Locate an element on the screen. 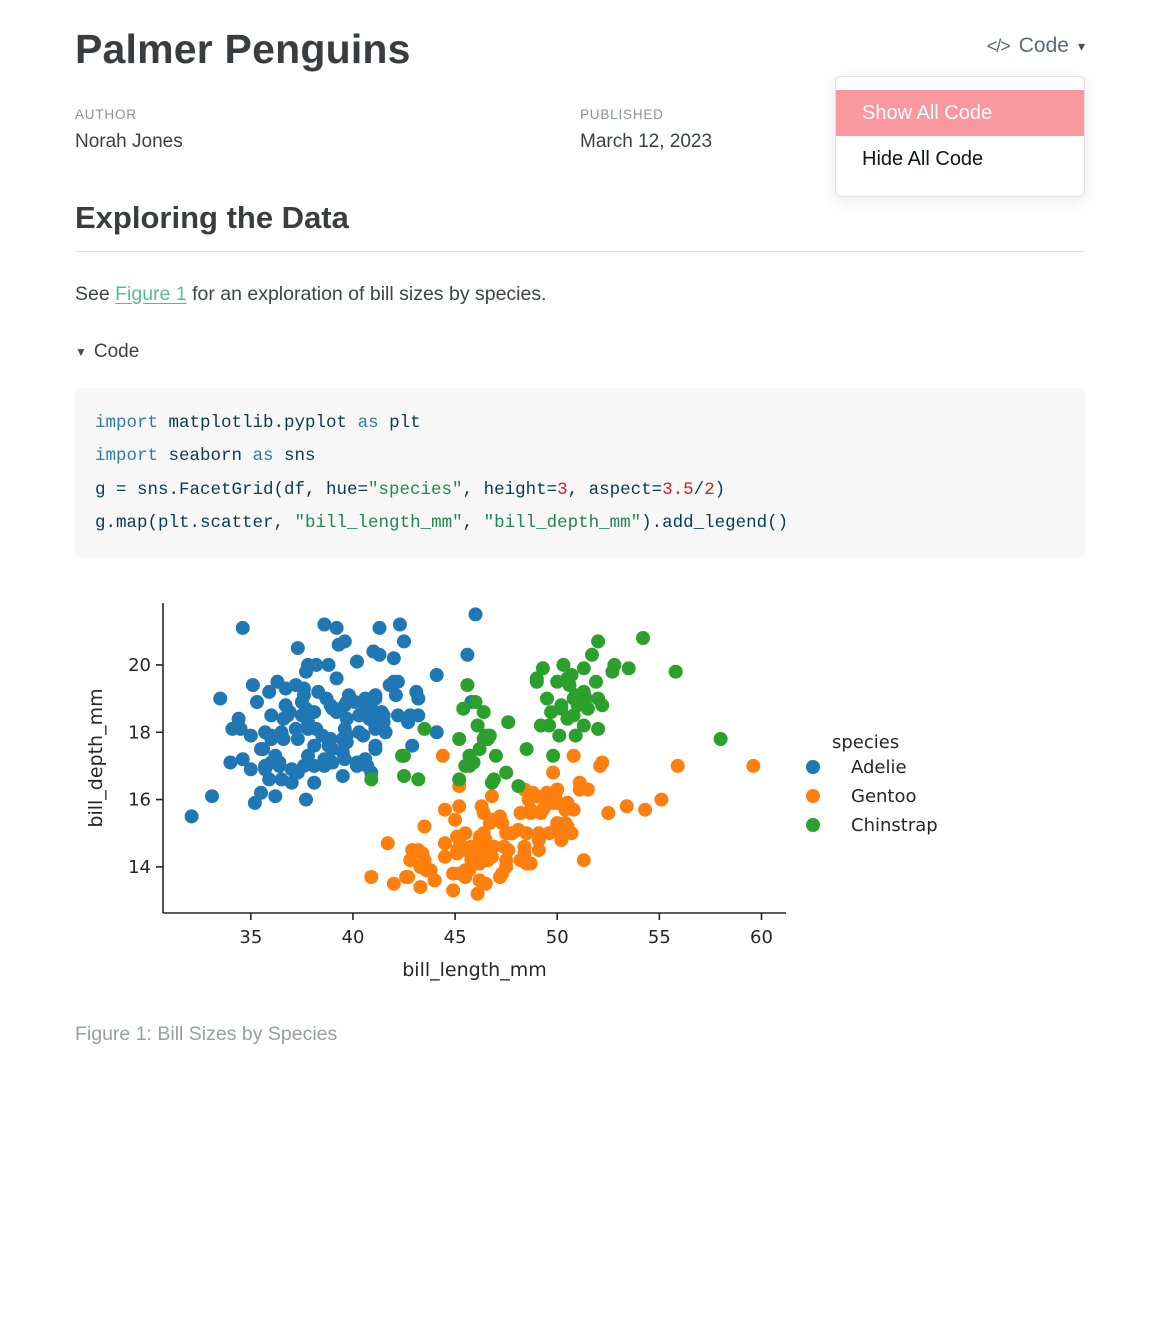  author-name: Norah Jones is located at coordinates (129, 141).